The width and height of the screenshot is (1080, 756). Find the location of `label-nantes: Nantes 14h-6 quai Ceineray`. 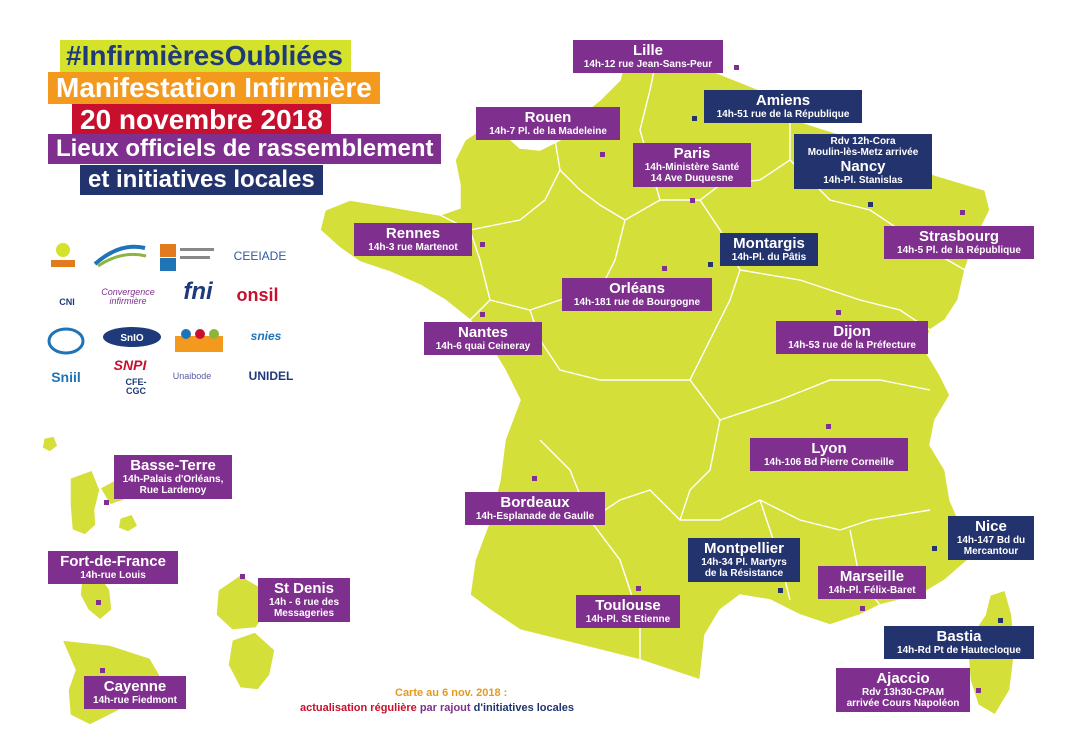

label-nantes: Nantes 14h-6 quai Ceineray is located at coordinates (483, 338).